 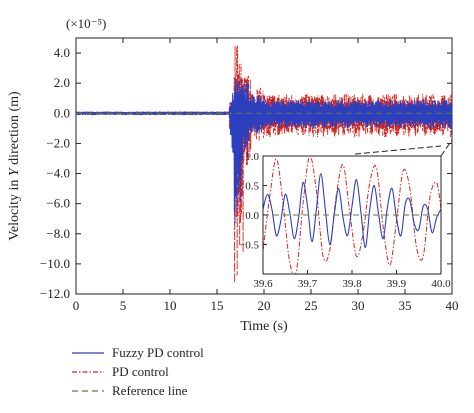 I want to click on x-tick-label: 35, so click(x=405, y=305).